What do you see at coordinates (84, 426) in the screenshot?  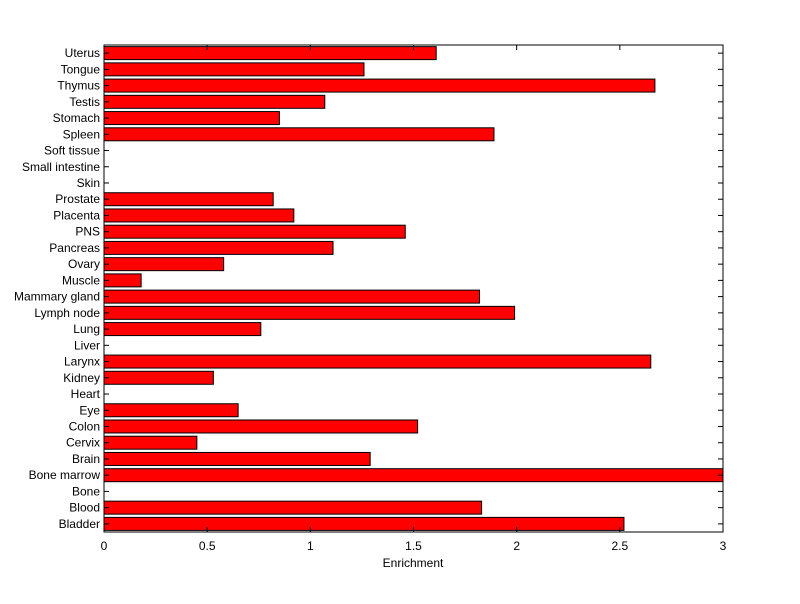 I see `y-tick-label: Colon` at bounding box center [84, 426].